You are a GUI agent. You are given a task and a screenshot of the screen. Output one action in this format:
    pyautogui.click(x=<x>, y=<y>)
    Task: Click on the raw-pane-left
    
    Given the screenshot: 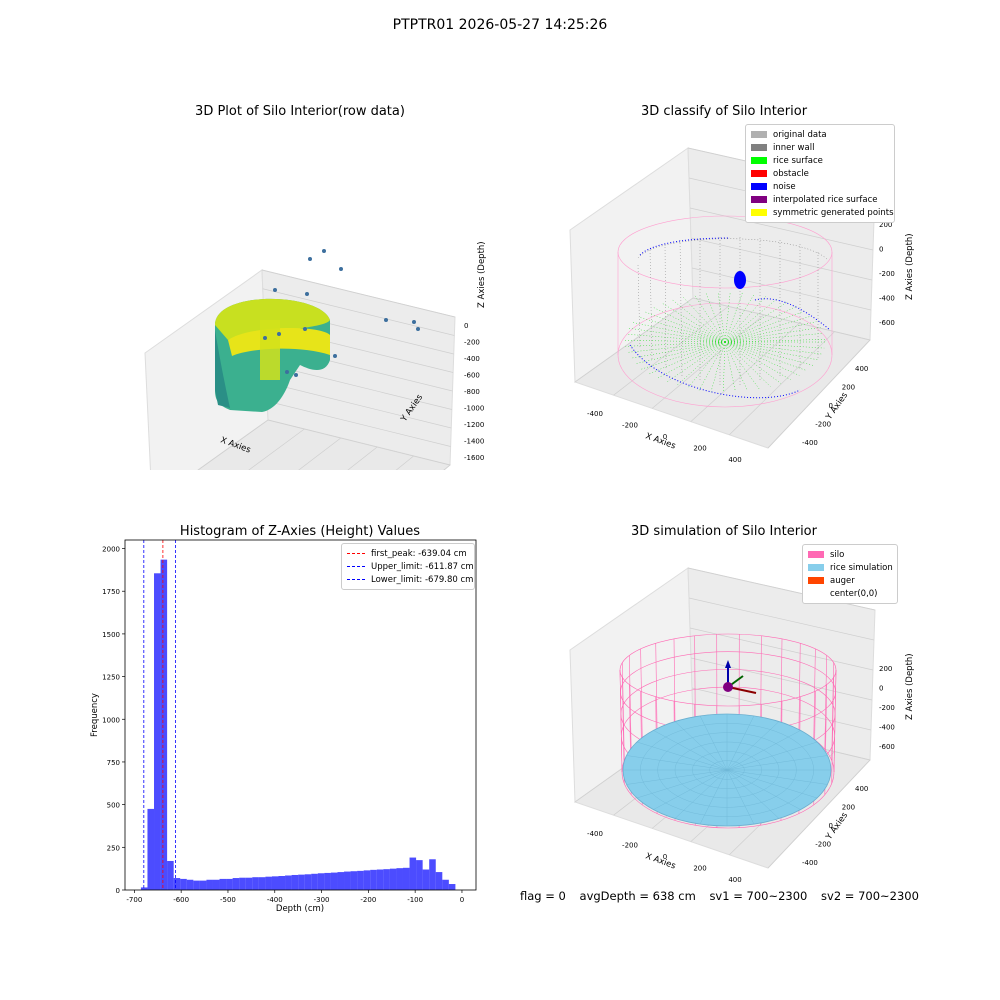 What is the action you would take?
    pyautogui.click(x=300, y=369)
    